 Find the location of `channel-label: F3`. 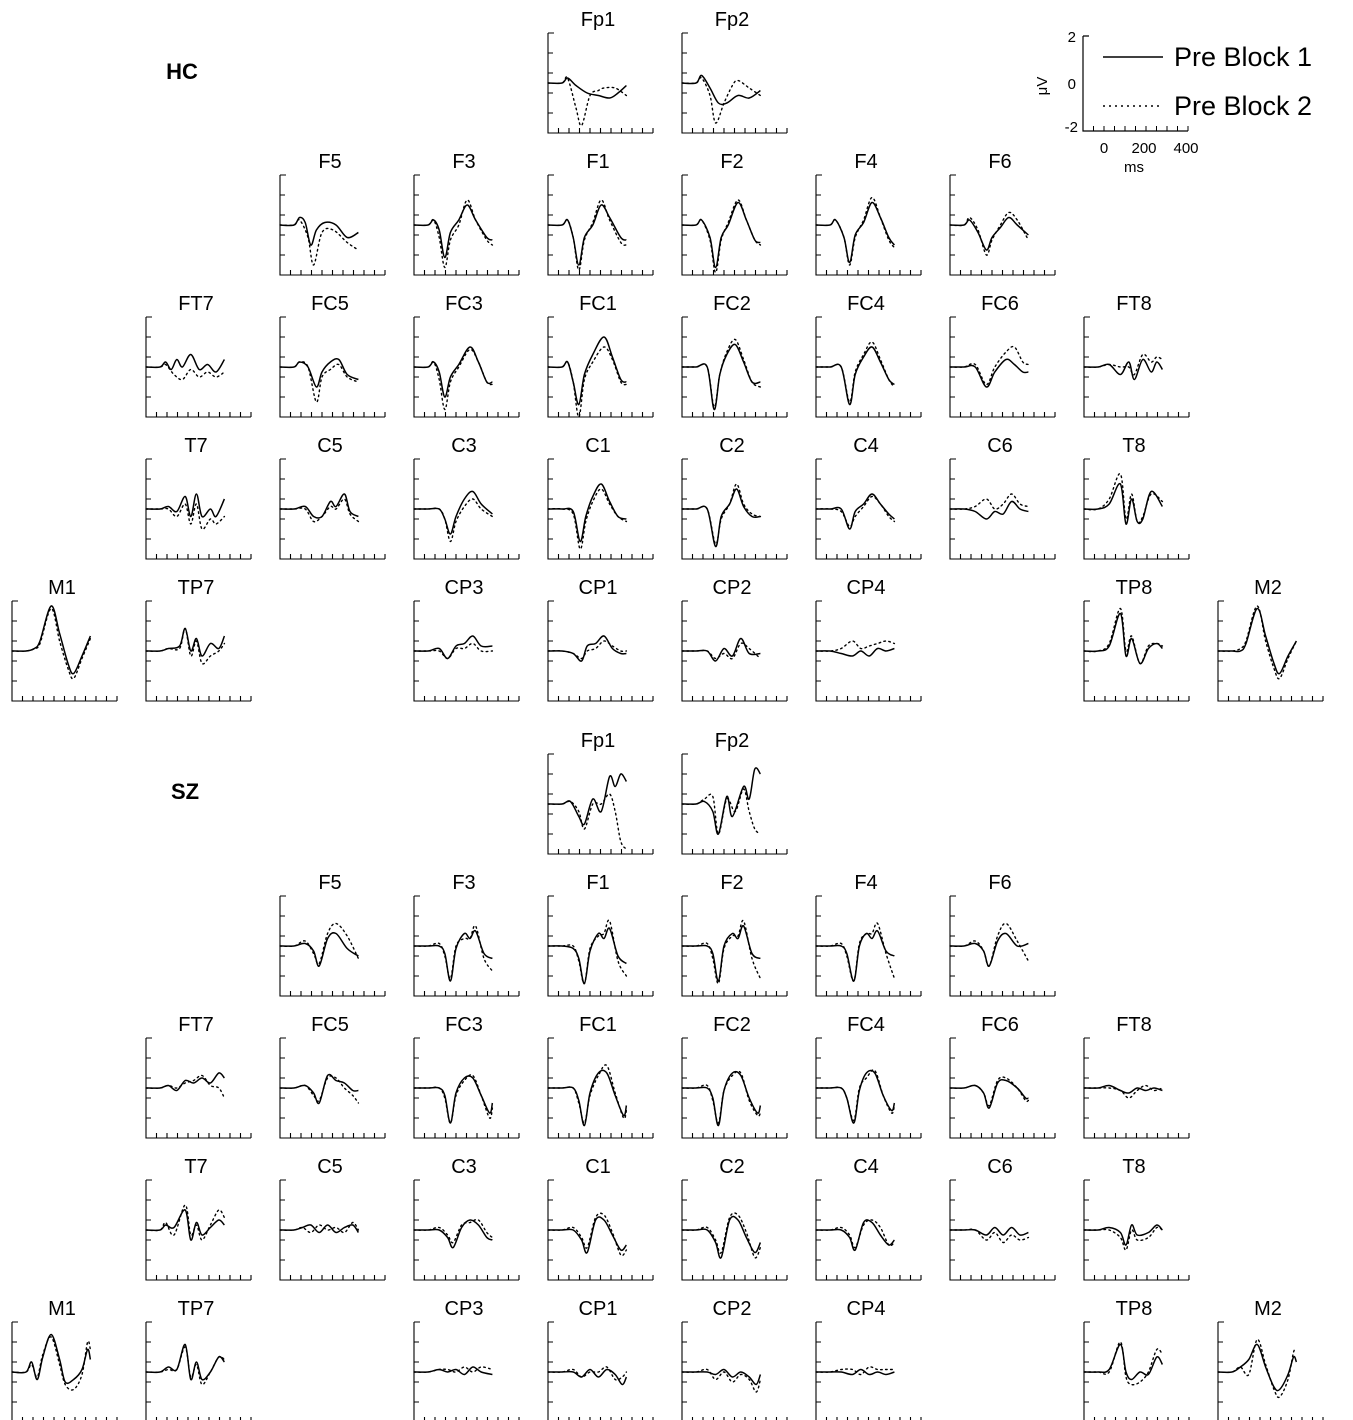

channel-label: F3 is located at coordinates (463, 883).